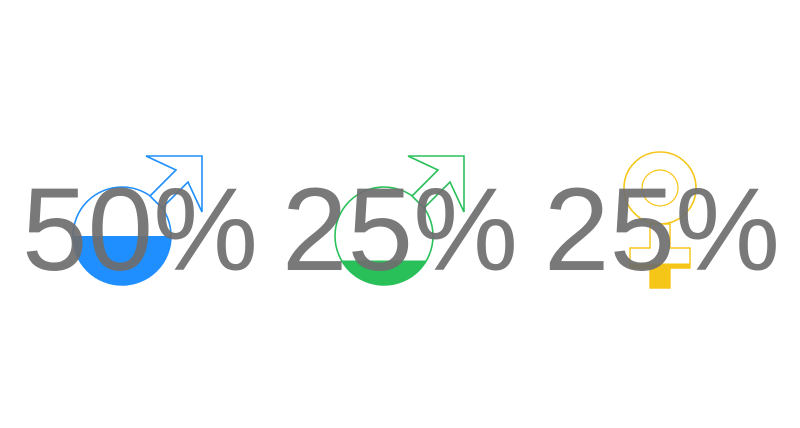 The width and height of the screenshot is (800, 428). Describe the element at coordinates (660, 220) in the screenshot. I see `female-symbol-icon` at that location.